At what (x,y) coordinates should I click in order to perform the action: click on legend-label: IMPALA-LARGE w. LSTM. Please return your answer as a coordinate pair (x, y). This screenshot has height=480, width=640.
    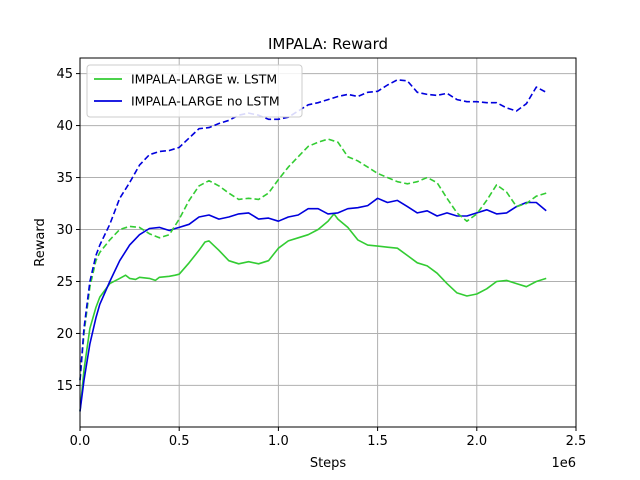
    Looking at the image, I should click on (204, 79).